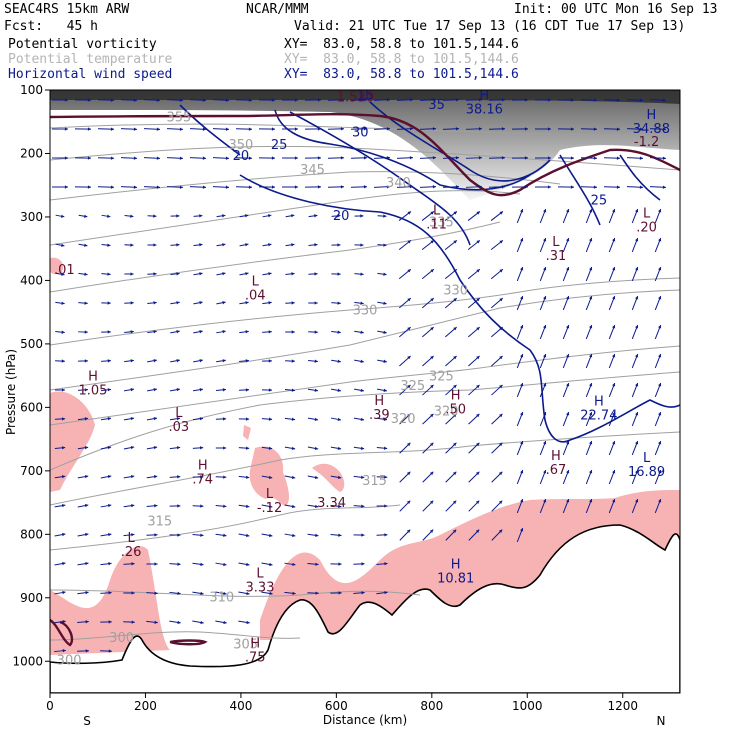  Describe the element at coordinates (342, 703) in the screenshot. I see `x-axis: 0 200 400 600 800 1000 1200` at that location.